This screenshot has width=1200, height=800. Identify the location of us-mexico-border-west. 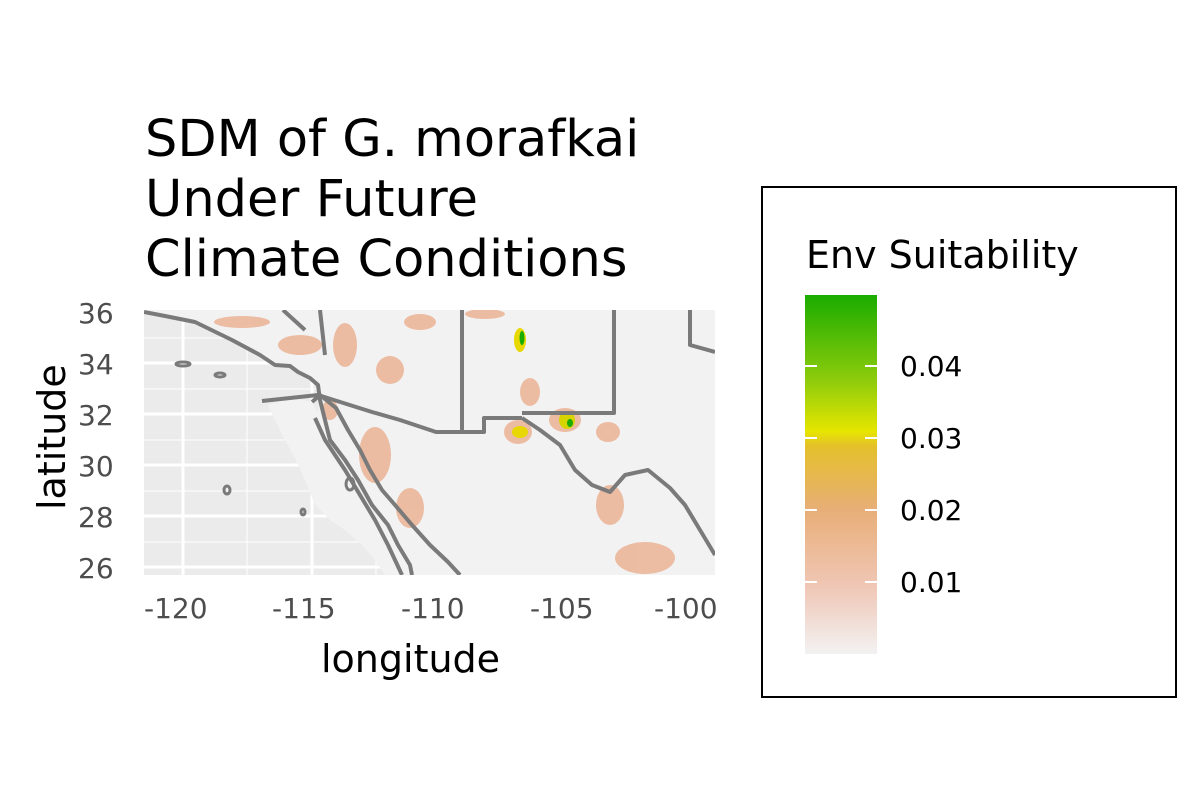
(391, 413).